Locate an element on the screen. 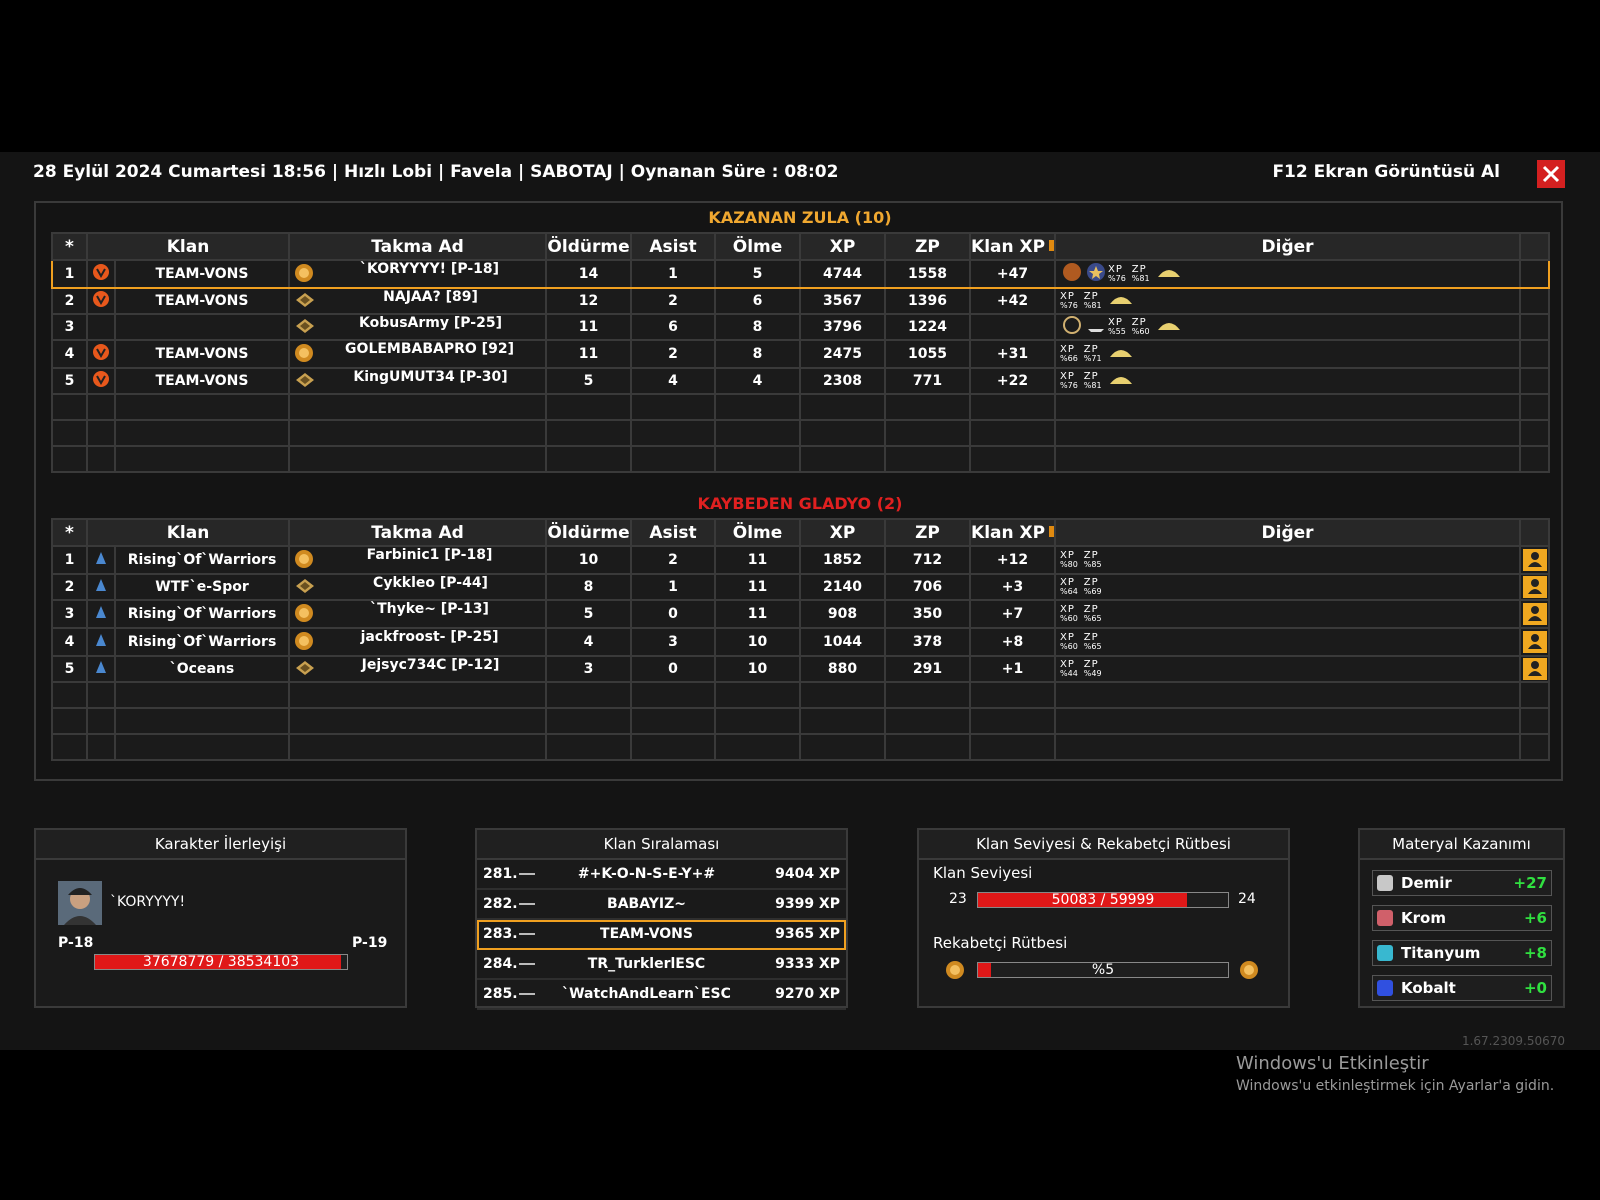 This screenshot has height=1200, width=1600. stat-assists: 3 is located at coordinates (673, 642).